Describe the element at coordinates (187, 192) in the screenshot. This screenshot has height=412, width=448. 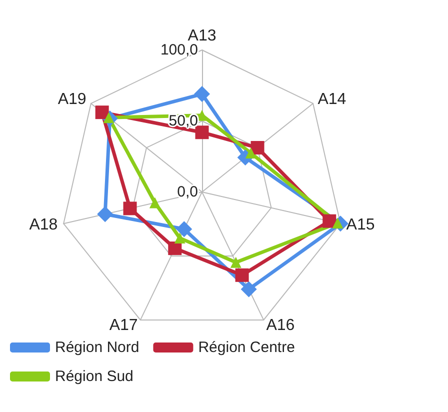
I see `y-tick-label: 0,0` at that location.